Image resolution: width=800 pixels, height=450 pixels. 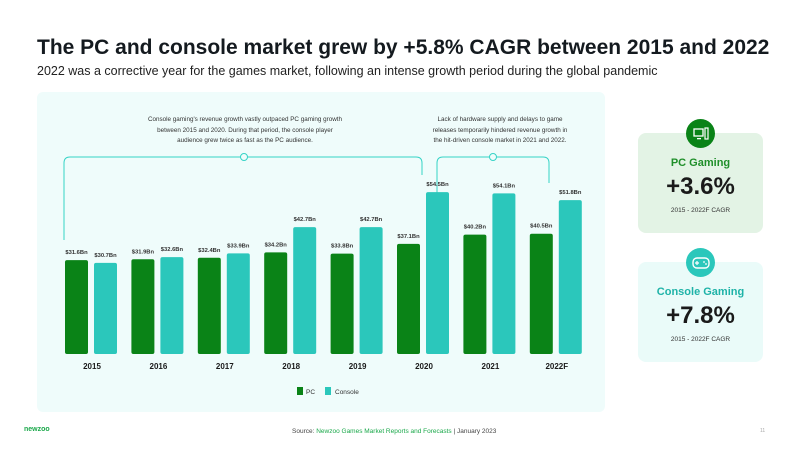 I want to click on bracket-right, so click(x=493, y=184).